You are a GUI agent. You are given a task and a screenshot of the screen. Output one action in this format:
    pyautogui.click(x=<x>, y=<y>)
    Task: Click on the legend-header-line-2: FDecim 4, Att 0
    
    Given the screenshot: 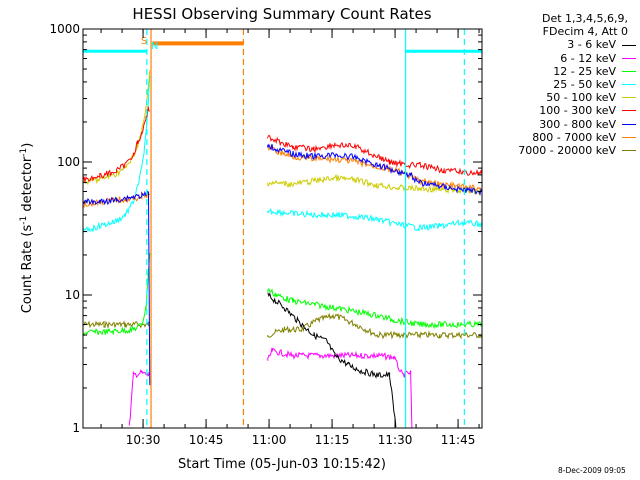 What is the action you would take?
    pyautogui.click(x=585, y=32)
    